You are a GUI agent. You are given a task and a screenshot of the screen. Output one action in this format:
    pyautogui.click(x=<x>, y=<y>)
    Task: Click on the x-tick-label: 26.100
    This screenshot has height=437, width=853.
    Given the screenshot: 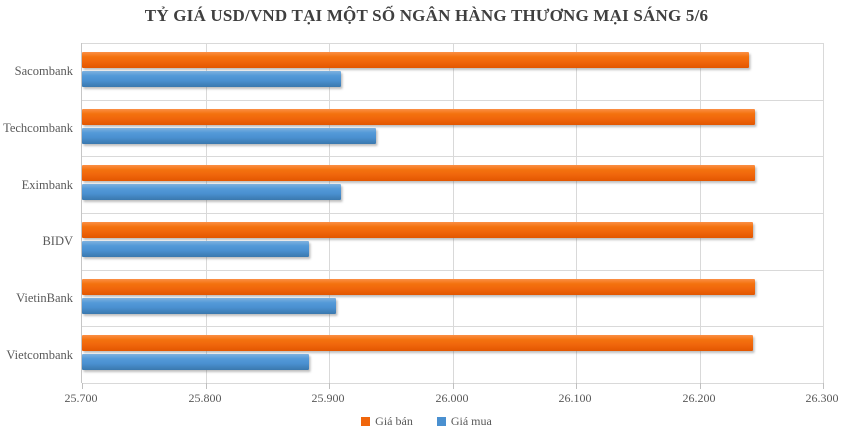 What is the action you would take?
    pyautogui.click(x=575, y=398)
    